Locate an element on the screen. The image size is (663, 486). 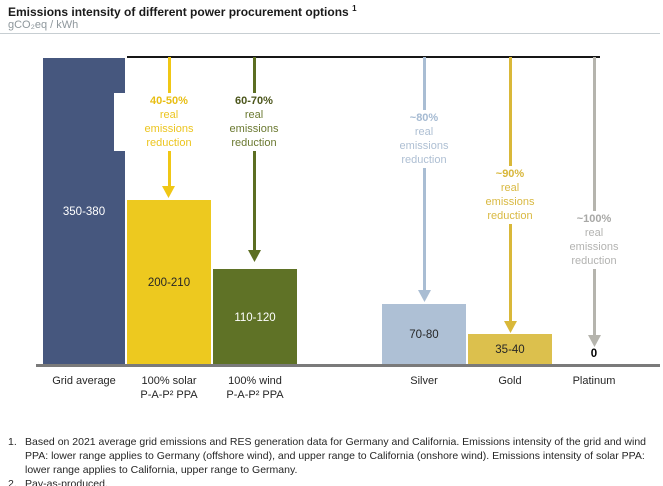
bar-wind-ppa: 110-120 is located at coordinates (255, 317).